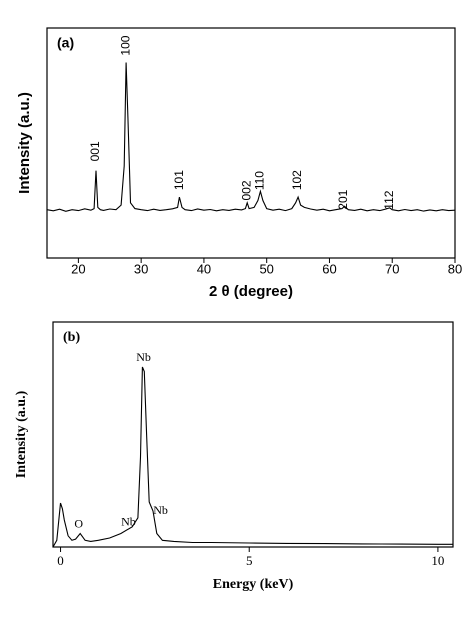  Describe the element at coordinates (343, 199) in the screenshot. I see `peak-label: 201` at that location.